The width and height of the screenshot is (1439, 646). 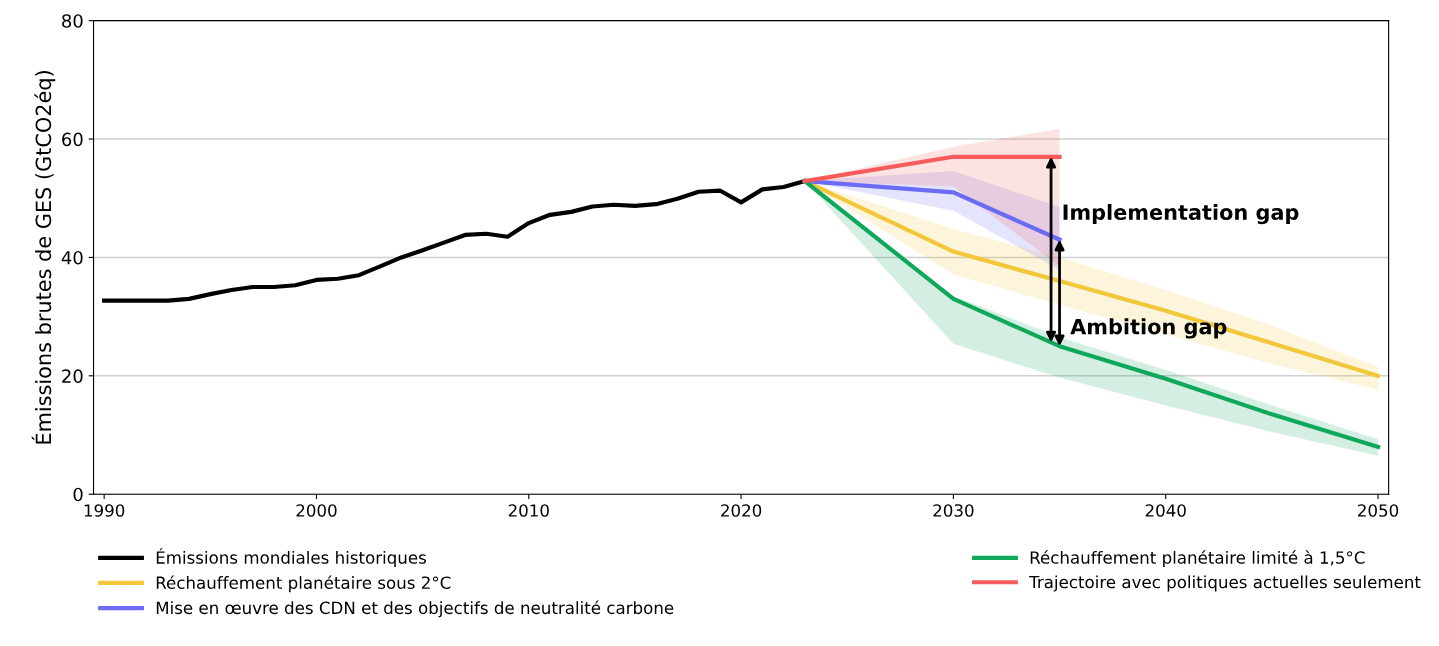 I want to click on legend-label: Mise en œuvre des CDN et des objectifs de neutralité carbone, so click(x=415, y=609).